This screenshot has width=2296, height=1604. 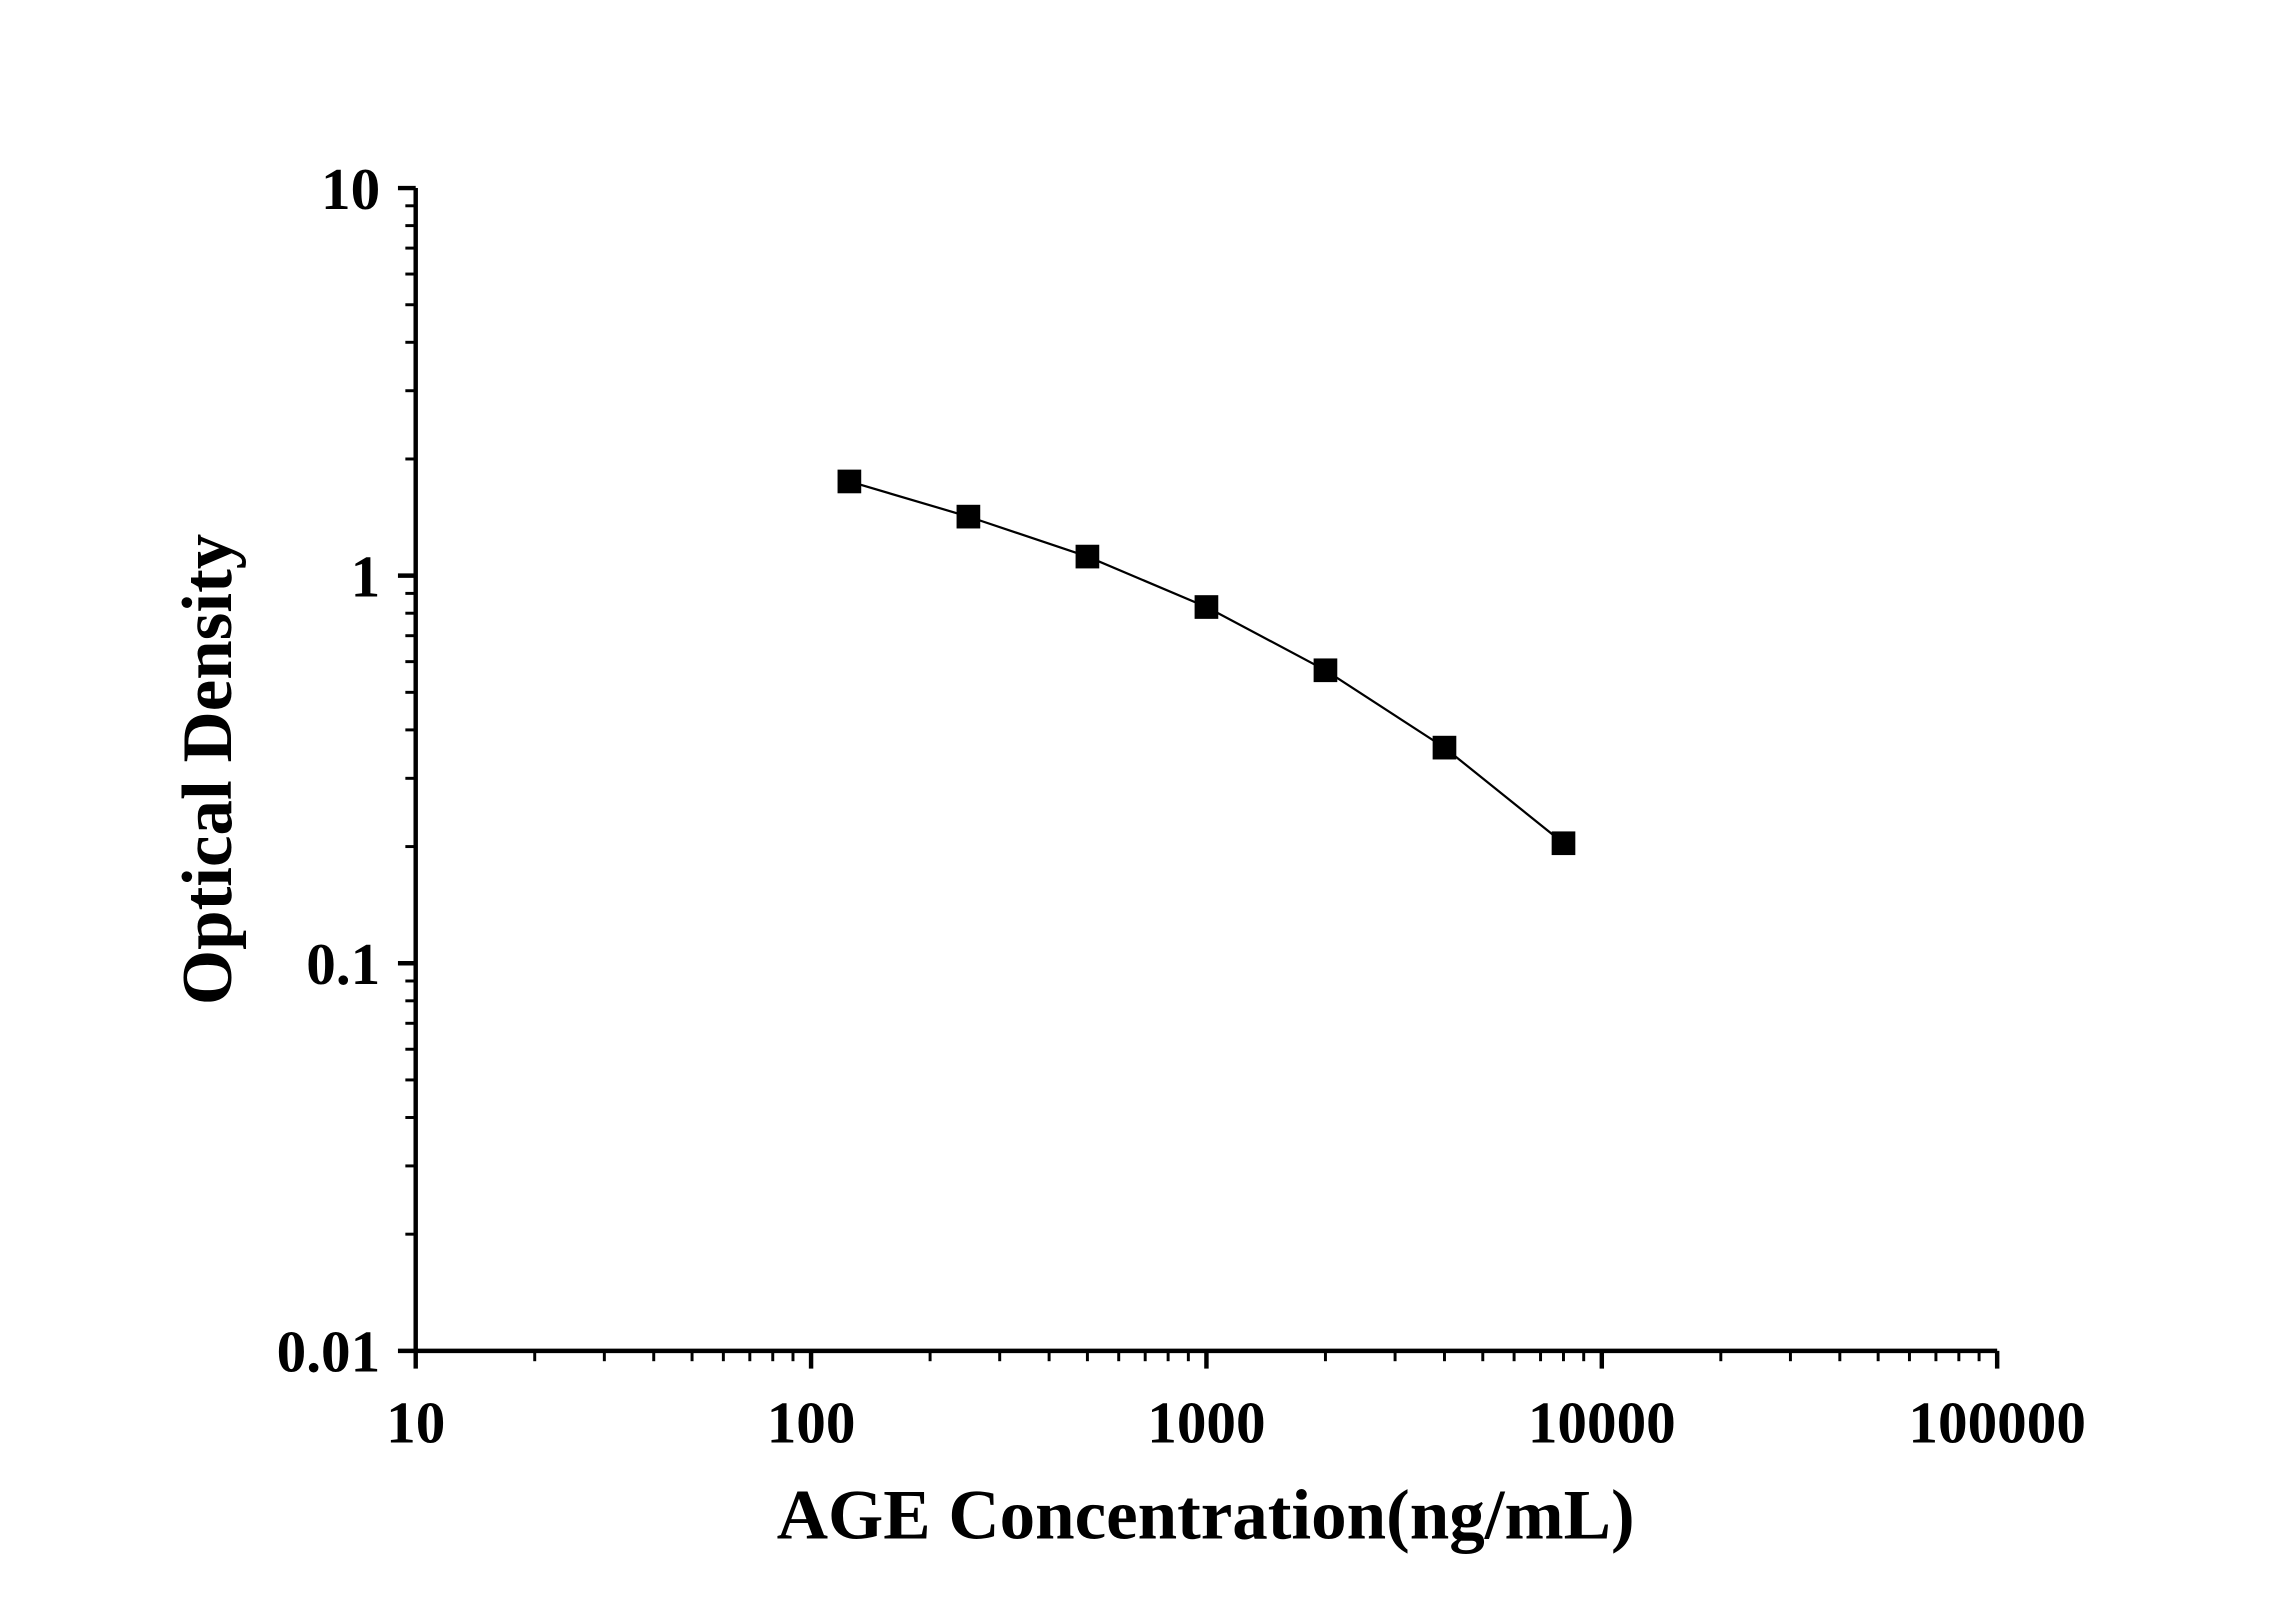 What do you see at coordinates (1996, 1423) in the screenshot?
I see `x-tick-label: 100000` at bounding box center [1996, 1423].